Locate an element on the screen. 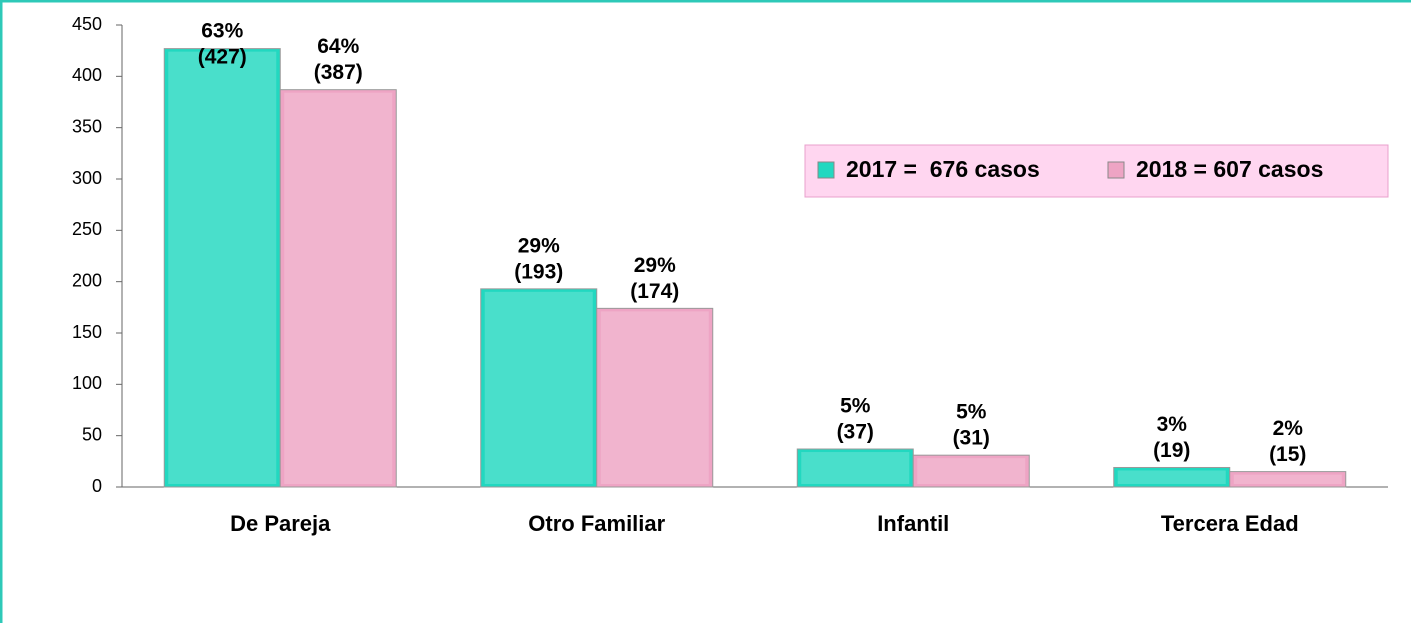 This screenshot has height=623, width=1411. value-label: (387) is located at coordinates (338, 72).